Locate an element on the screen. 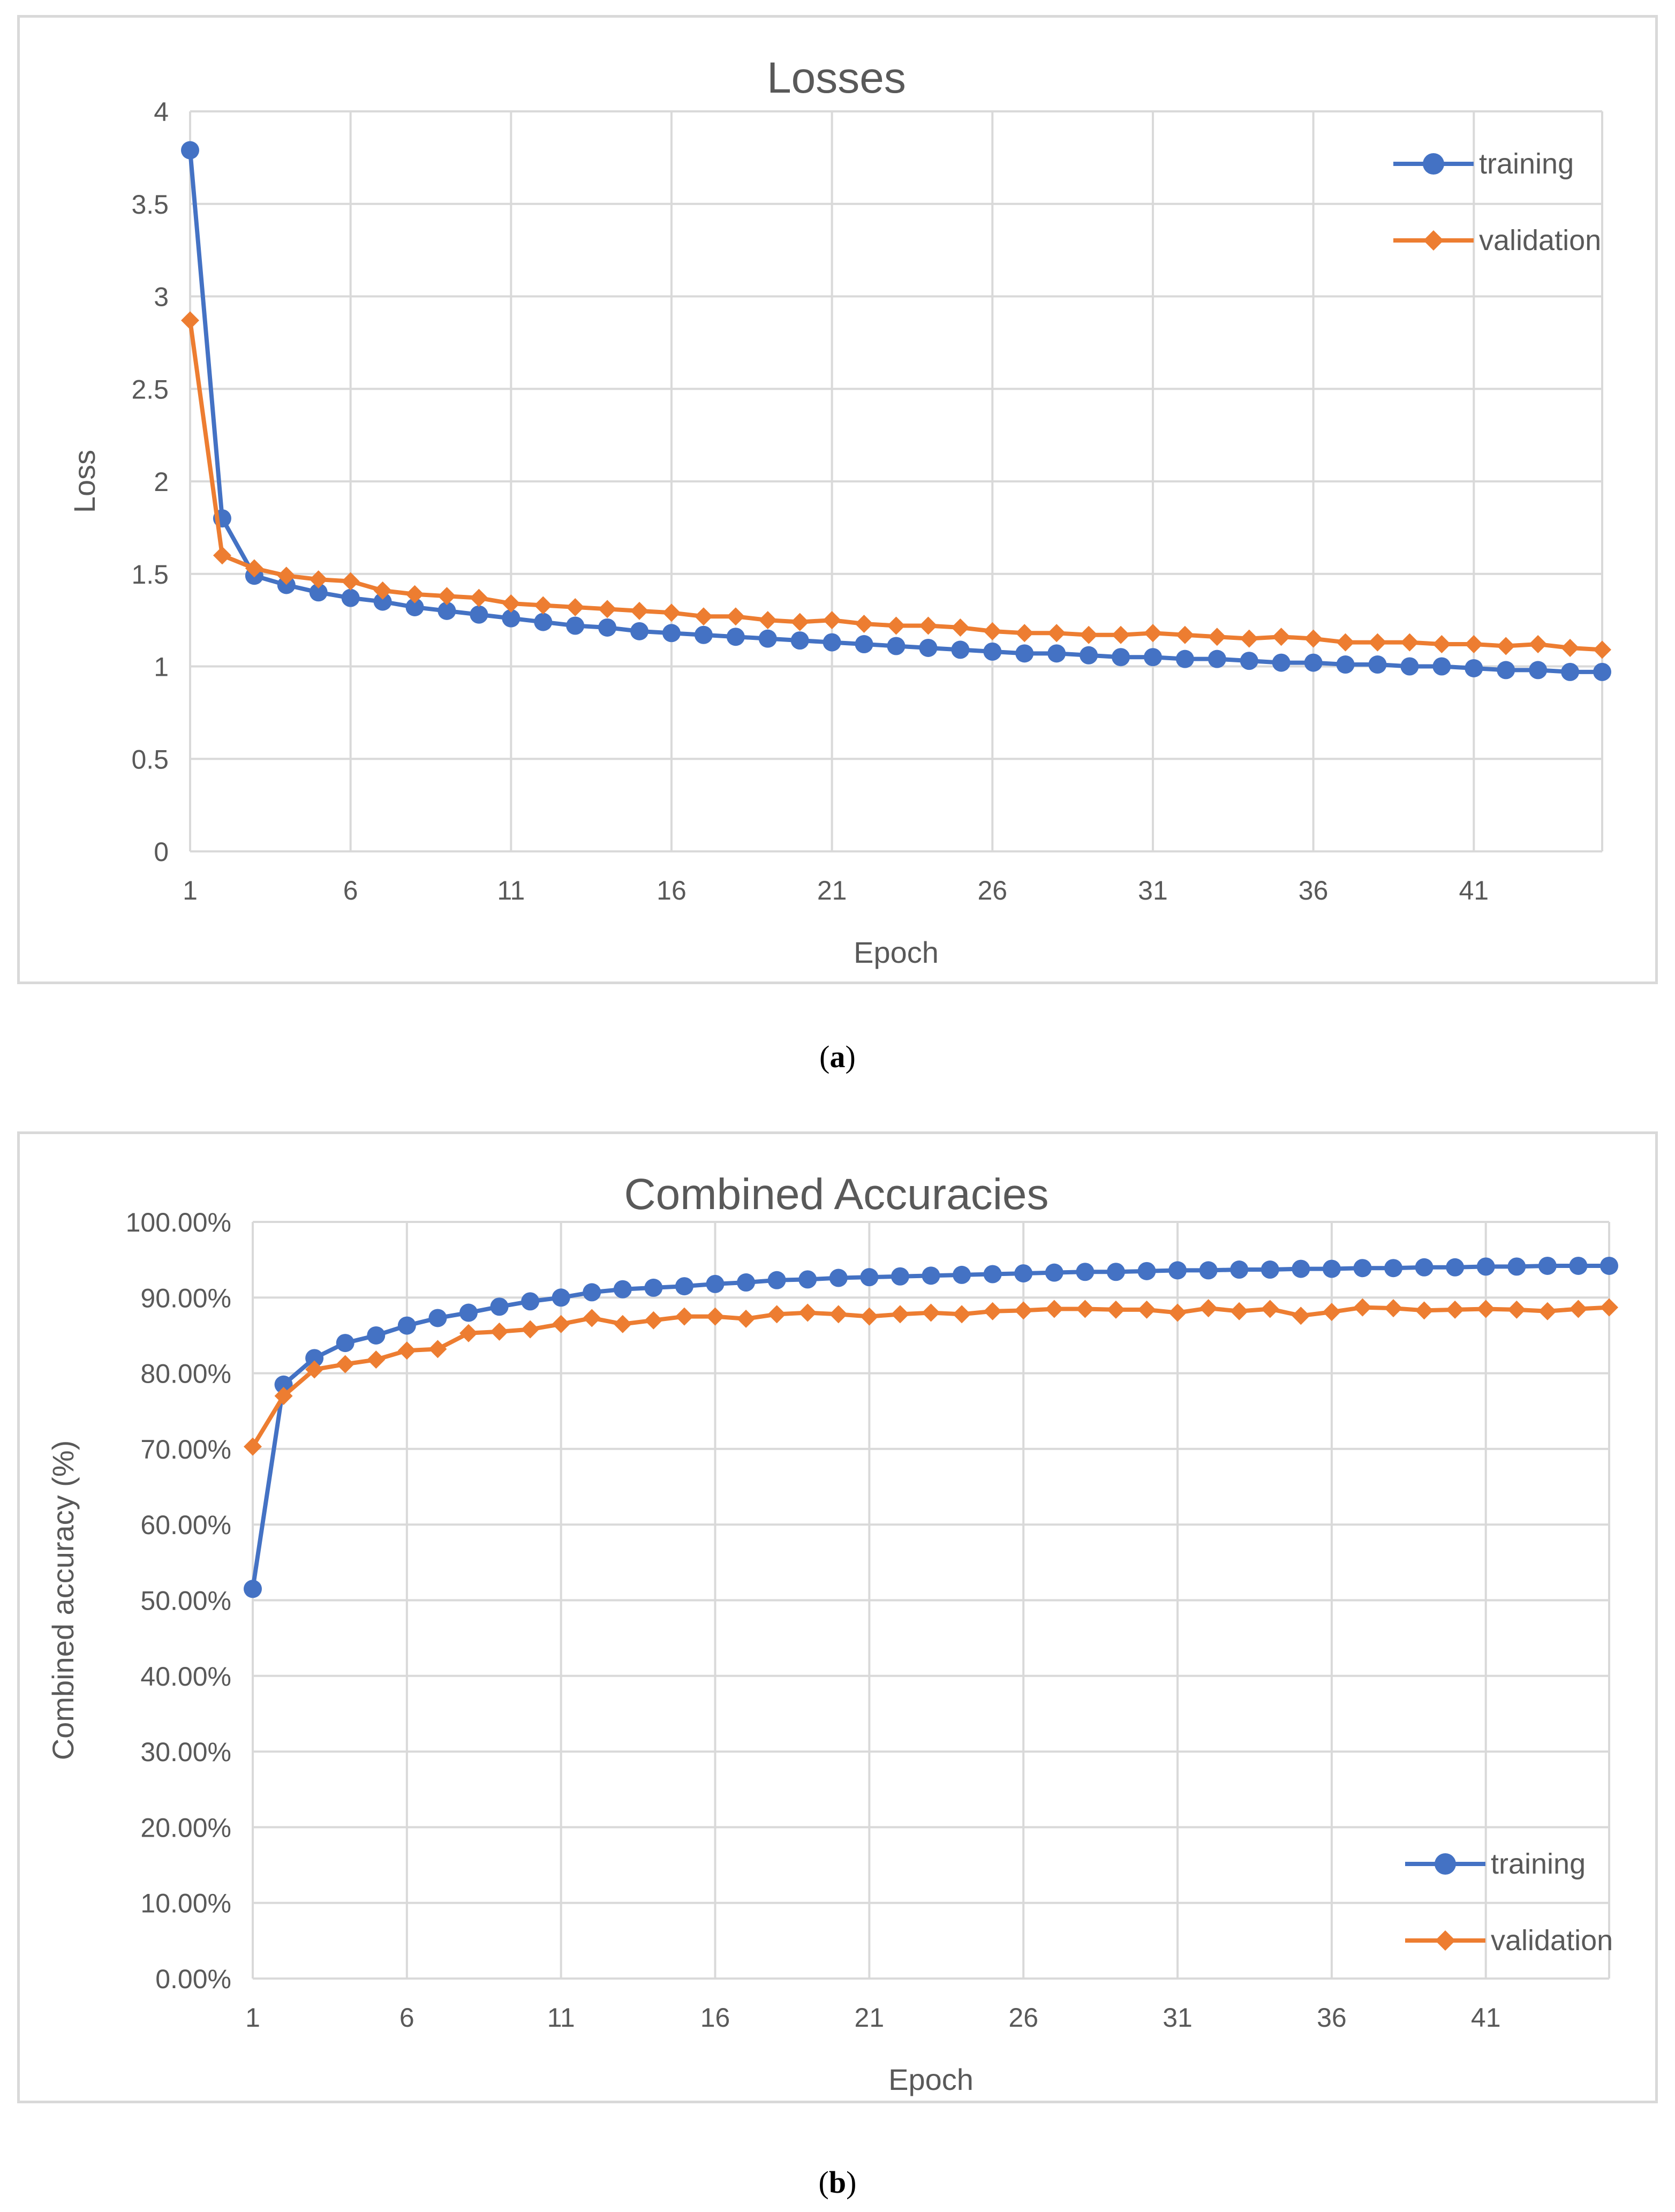 Image resolution: width=1675 pixels, height=2212 pixels. x-tick-label: 11 is located at coordinates (511, 890).